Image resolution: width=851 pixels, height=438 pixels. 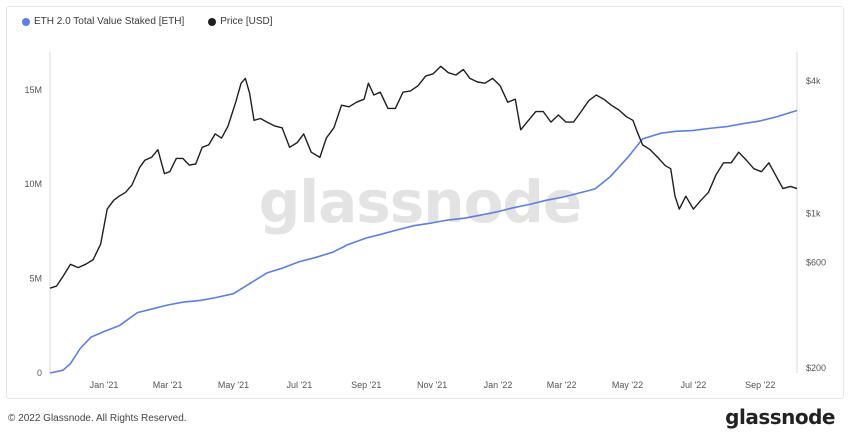 I want to click on right-tick-label: $4k, so click(x=813, y=81).